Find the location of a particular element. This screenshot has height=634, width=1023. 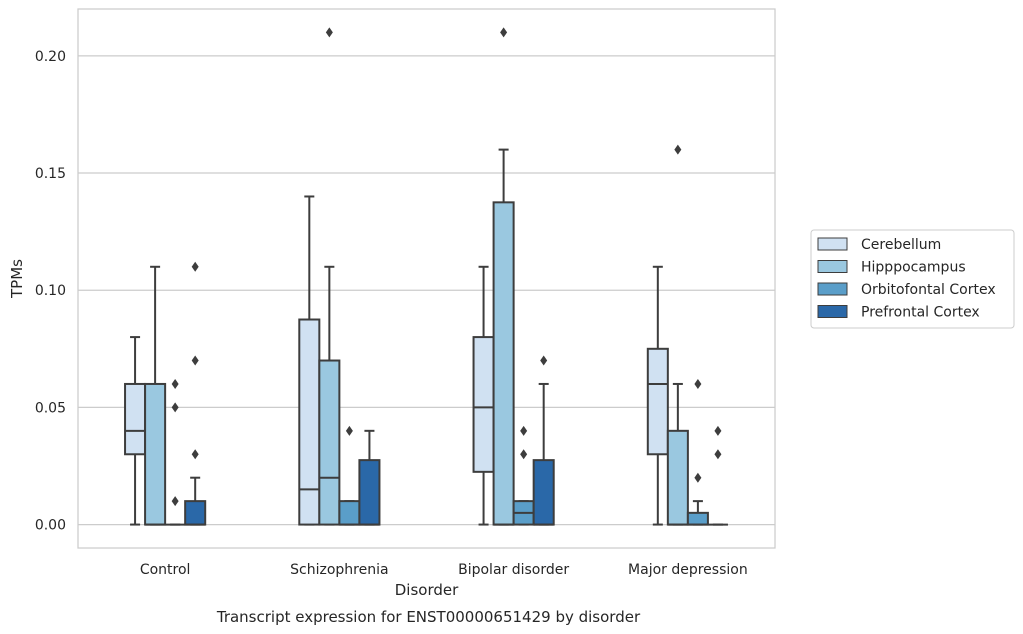

y-tick-label: 0.10 is located at coordinates (50, 291).